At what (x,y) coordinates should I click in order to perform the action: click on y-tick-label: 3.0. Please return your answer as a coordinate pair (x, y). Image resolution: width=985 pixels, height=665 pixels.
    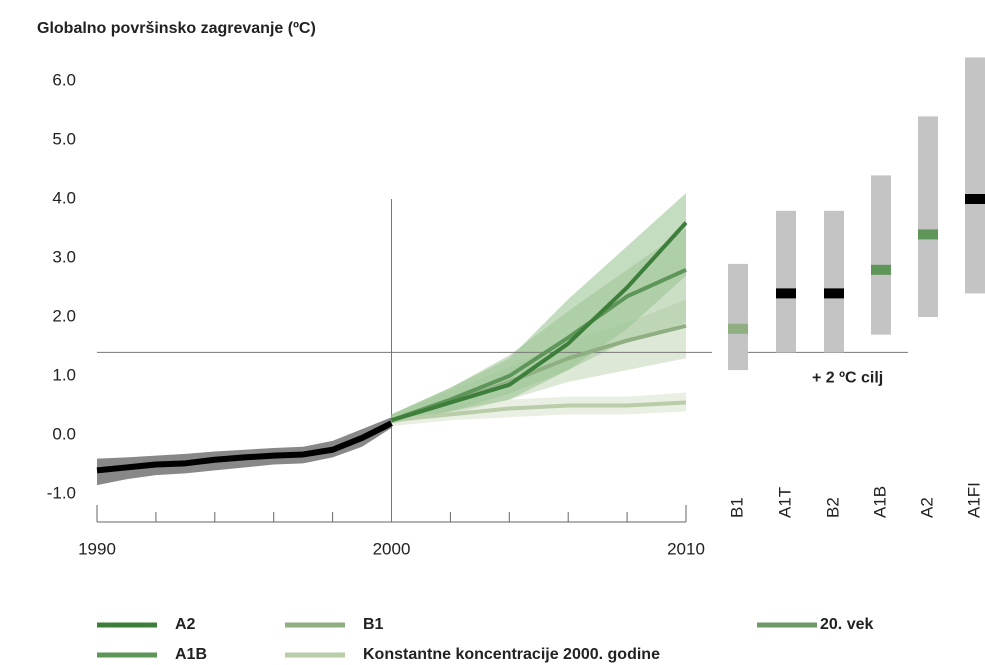
    Looking at the image, I should click on (64, 256).